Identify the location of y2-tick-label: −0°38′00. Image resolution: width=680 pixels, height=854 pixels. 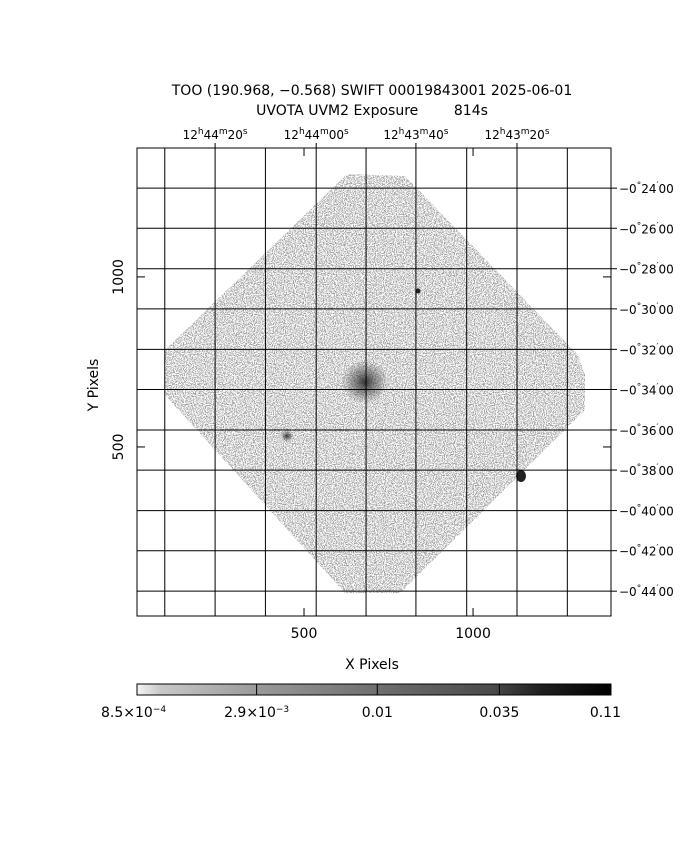
(646, 470).